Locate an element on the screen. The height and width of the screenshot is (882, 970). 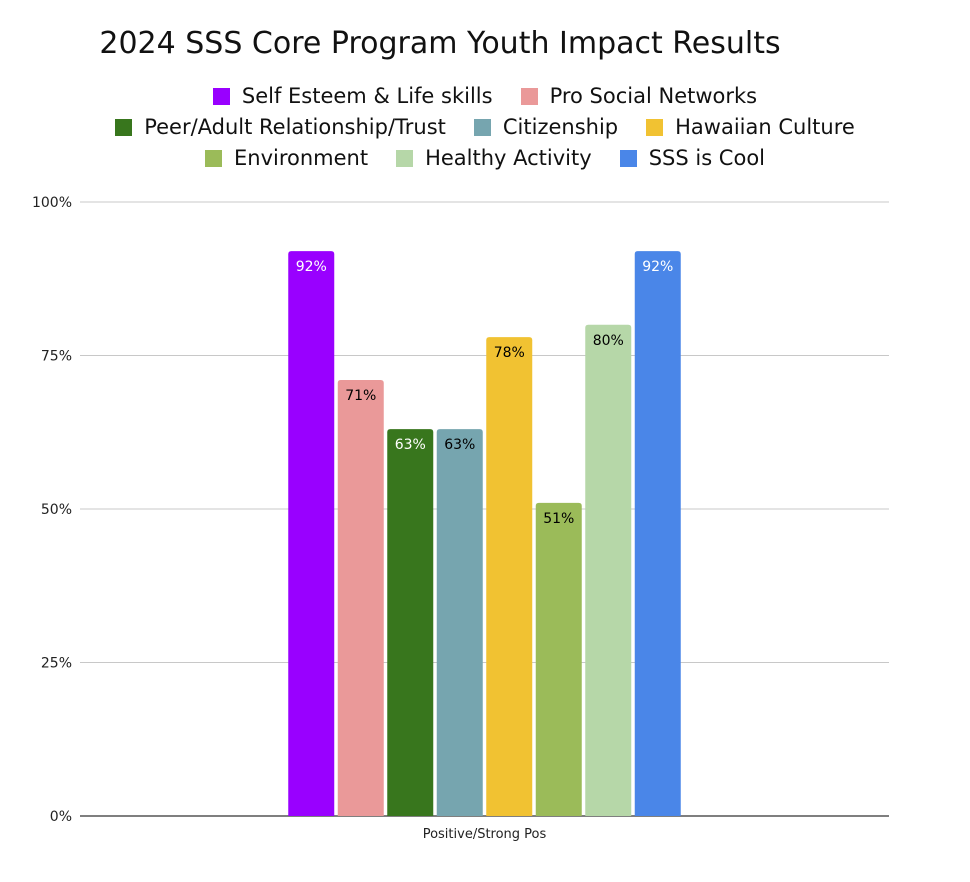
data-label: 80% is located at coordinates (608, 341).